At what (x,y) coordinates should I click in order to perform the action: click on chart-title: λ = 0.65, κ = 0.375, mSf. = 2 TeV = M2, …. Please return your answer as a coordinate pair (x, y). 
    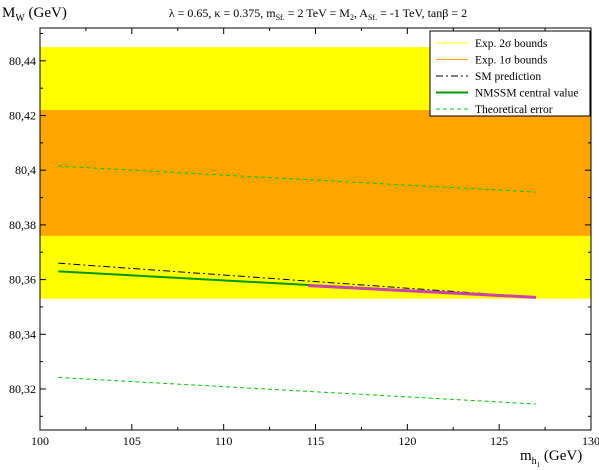
    Looking at the image, I should click on (318, 14).